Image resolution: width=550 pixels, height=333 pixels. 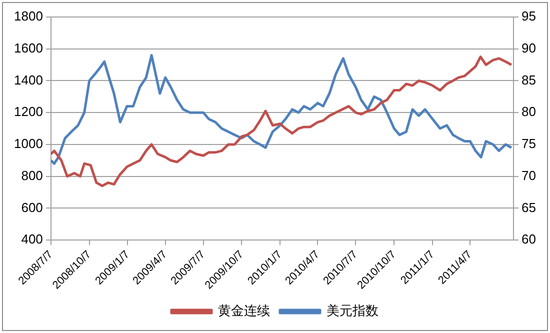 I want to click on y-tick-label: 800, so click(x=32, y=175).